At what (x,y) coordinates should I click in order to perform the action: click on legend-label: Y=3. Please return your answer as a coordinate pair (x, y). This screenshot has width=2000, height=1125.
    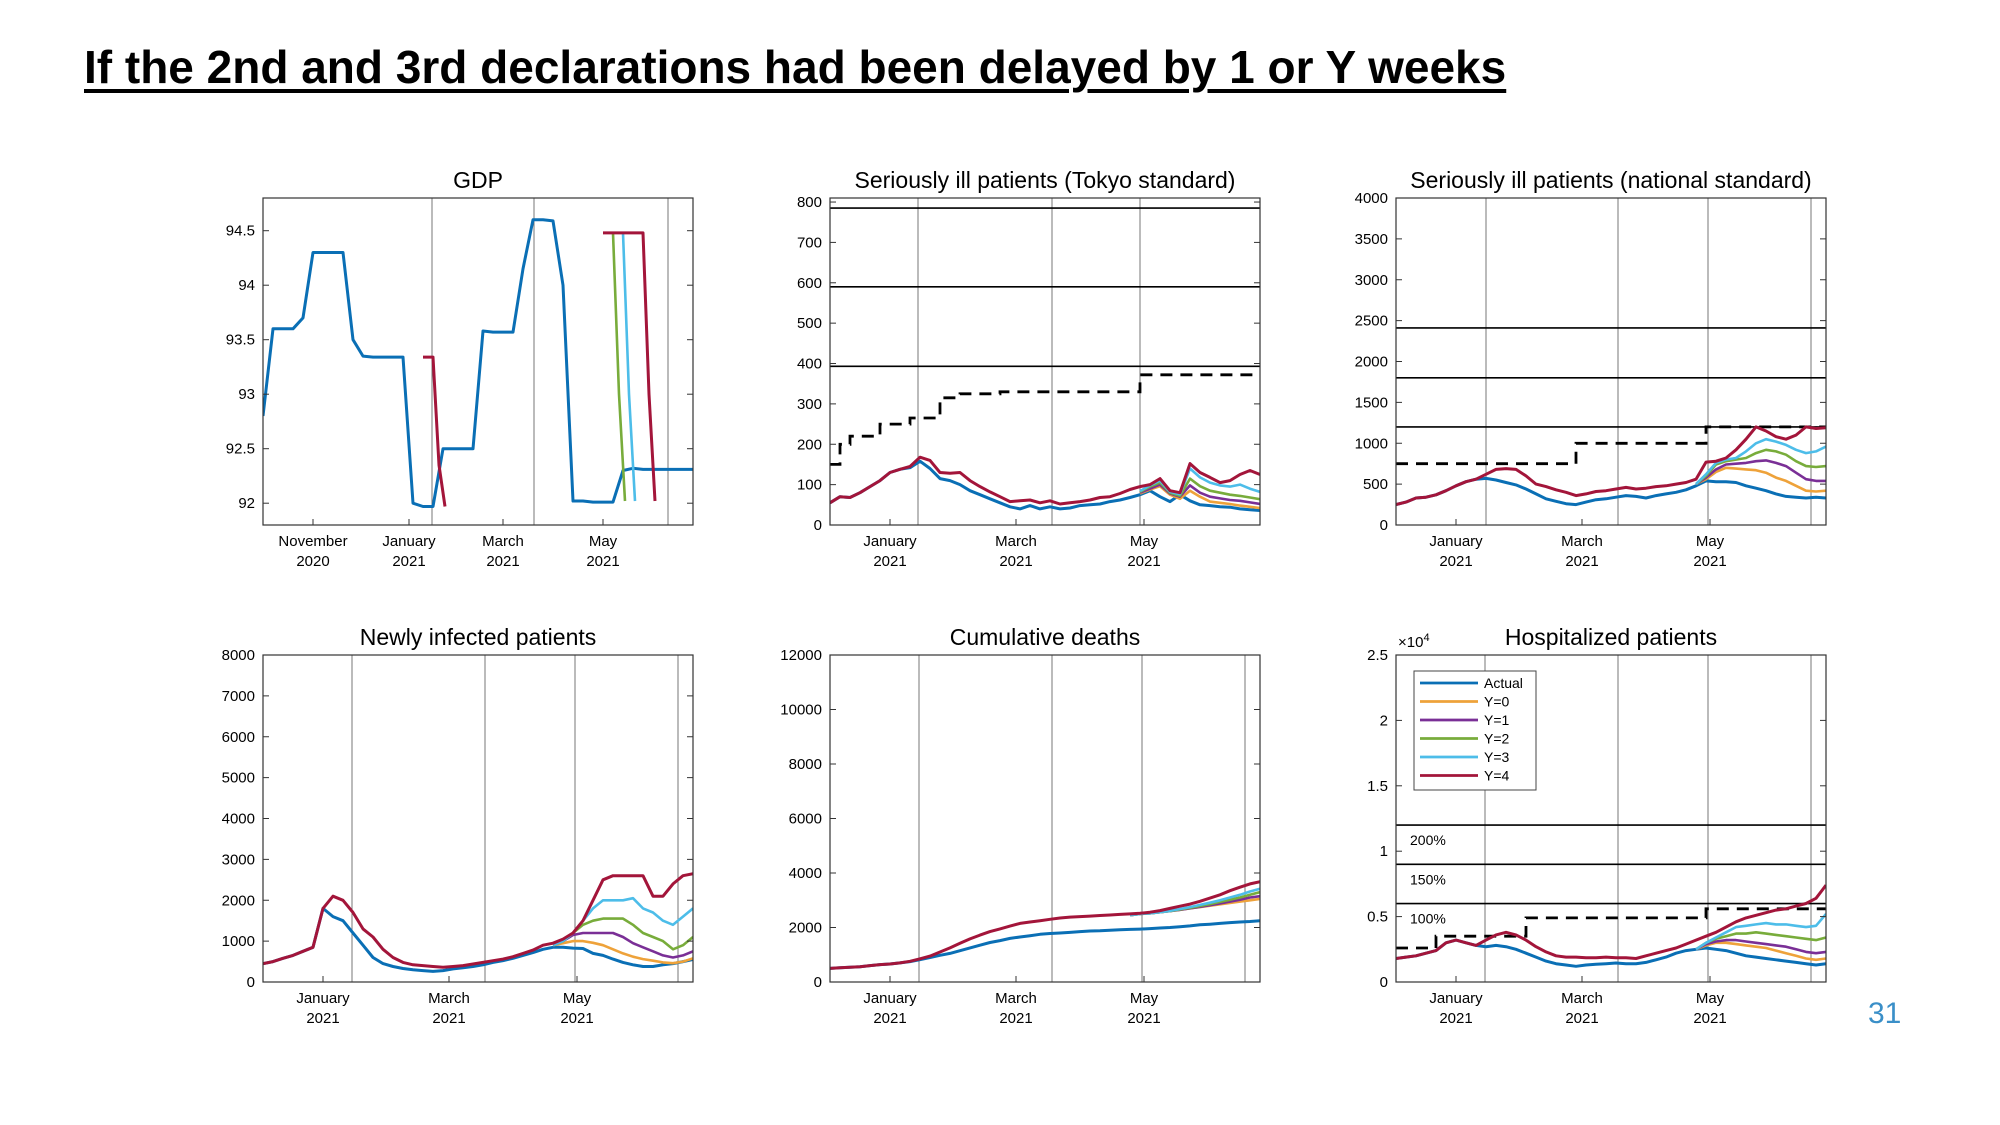
    Looking at the image, I should click on (1497, 757).